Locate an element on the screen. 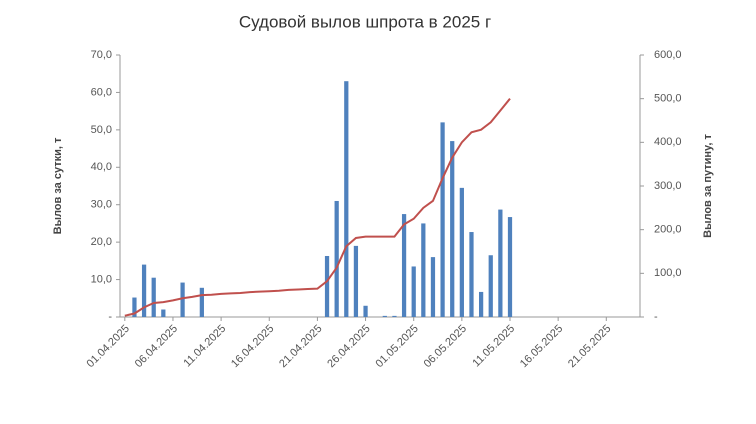  y-tick-label: 70,0 is located at coordinates (101, 55).